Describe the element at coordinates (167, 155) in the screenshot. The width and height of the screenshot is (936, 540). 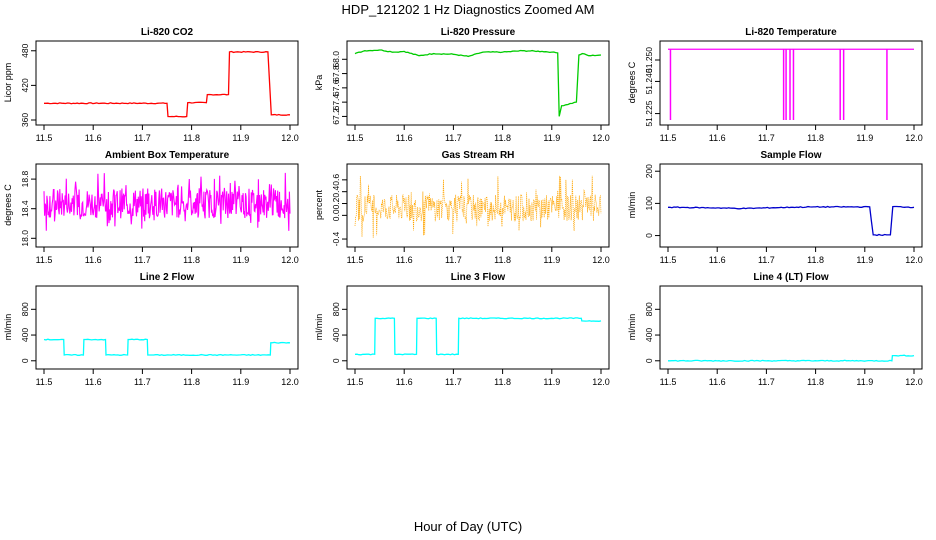
I see `panel-title: Ambient Box Temperature` at that location.